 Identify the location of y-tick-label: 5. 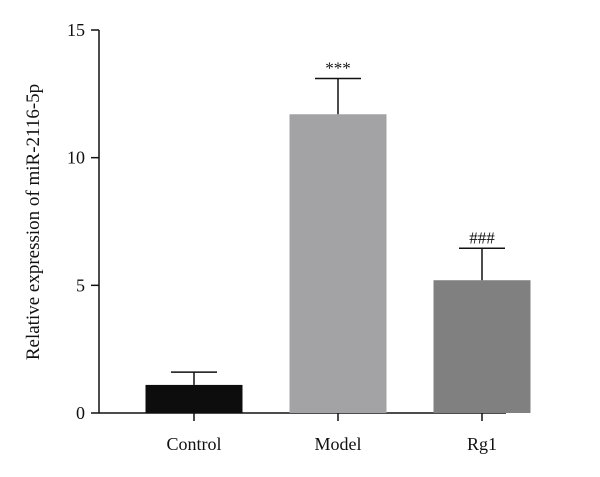
(80, 285).